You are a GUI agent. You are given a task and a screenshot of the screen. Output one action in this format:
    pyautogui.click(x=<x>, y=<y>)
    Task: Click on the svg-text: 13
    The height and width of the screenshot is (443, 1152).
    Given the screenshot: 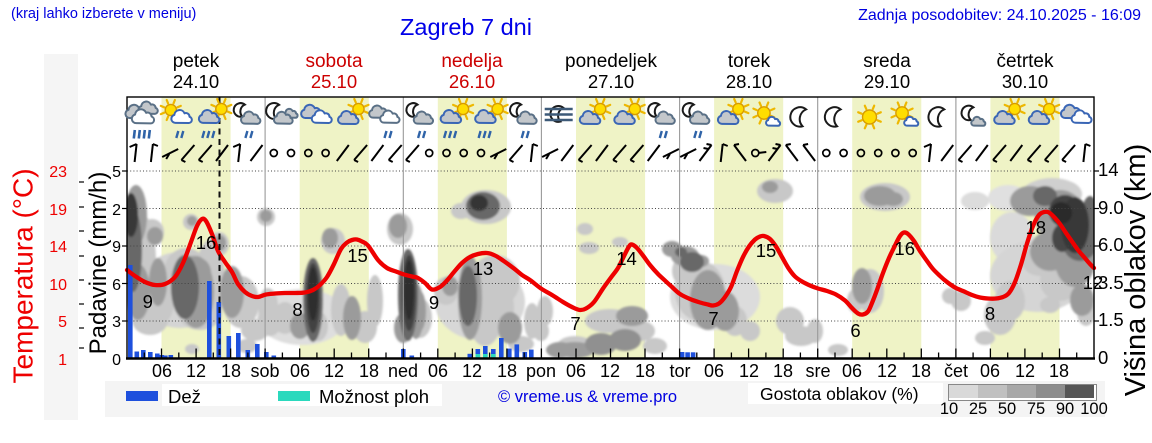 What is the action you would take?
    pyautogui.click(x=483, y=268)
    